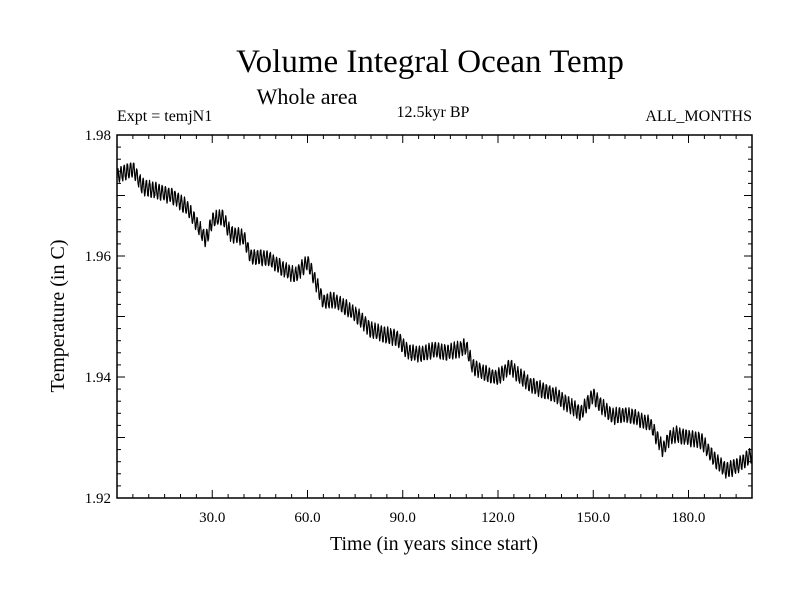 The height and width of the screenshot is (600, 800). Describe the element at coordinates (98, 499) in the screenshot. I see `y-tick-label: 1.92` at that location.